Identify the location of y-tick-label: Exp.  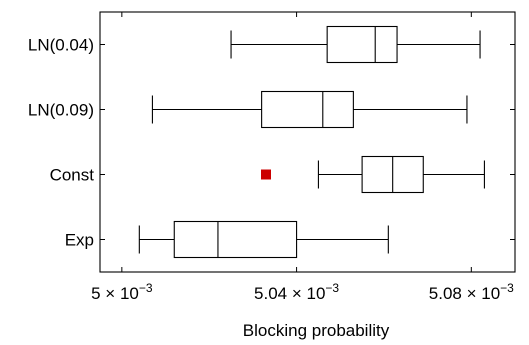
(79, 240).